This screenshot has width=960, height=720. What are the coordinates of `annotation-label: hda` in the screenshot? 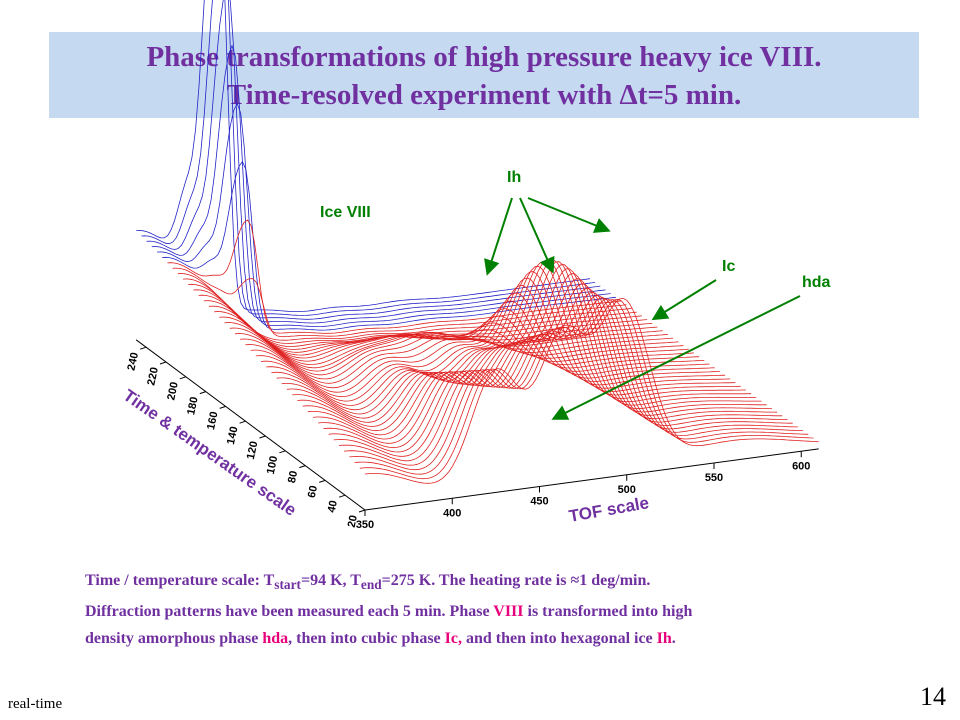 It's located at (816, 282).